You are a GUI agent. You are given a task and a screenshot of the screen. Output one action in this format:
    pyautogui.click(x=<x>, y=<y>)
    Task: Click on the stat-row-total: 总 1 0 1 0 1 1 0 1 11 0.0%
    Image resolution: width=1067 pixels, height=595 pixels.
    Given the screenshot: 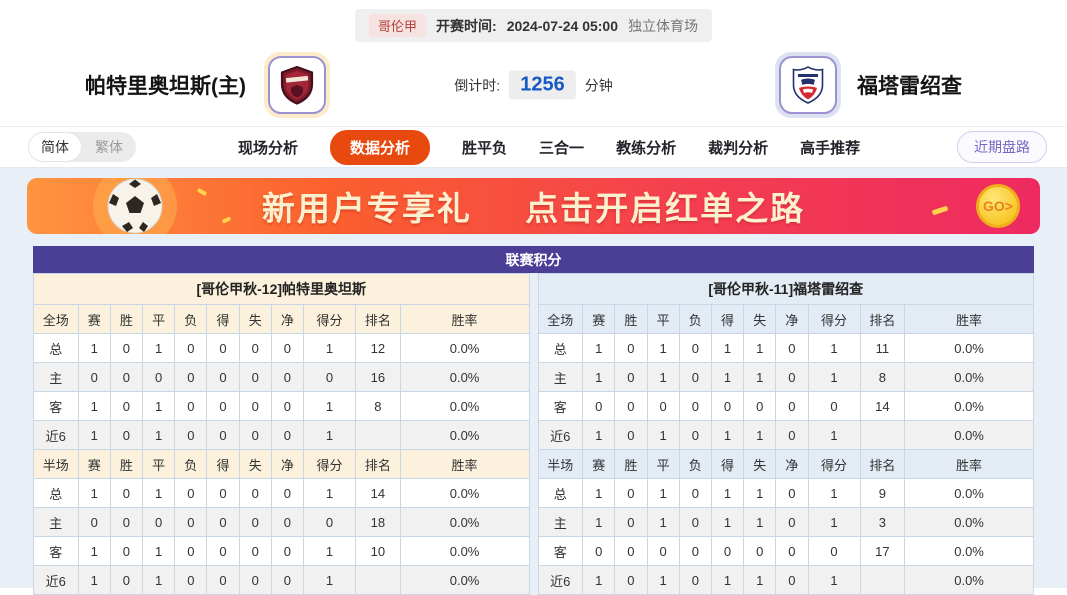 What is the action you would take?
    pyautogui.click(x=785, y=348)
    